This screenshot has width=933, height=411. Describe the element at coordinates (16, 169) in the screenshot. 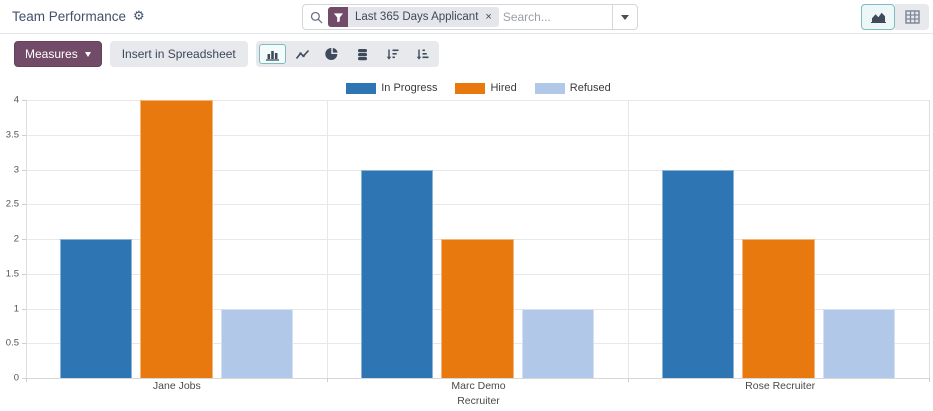

I see `y-tick-label: 3` at that location.